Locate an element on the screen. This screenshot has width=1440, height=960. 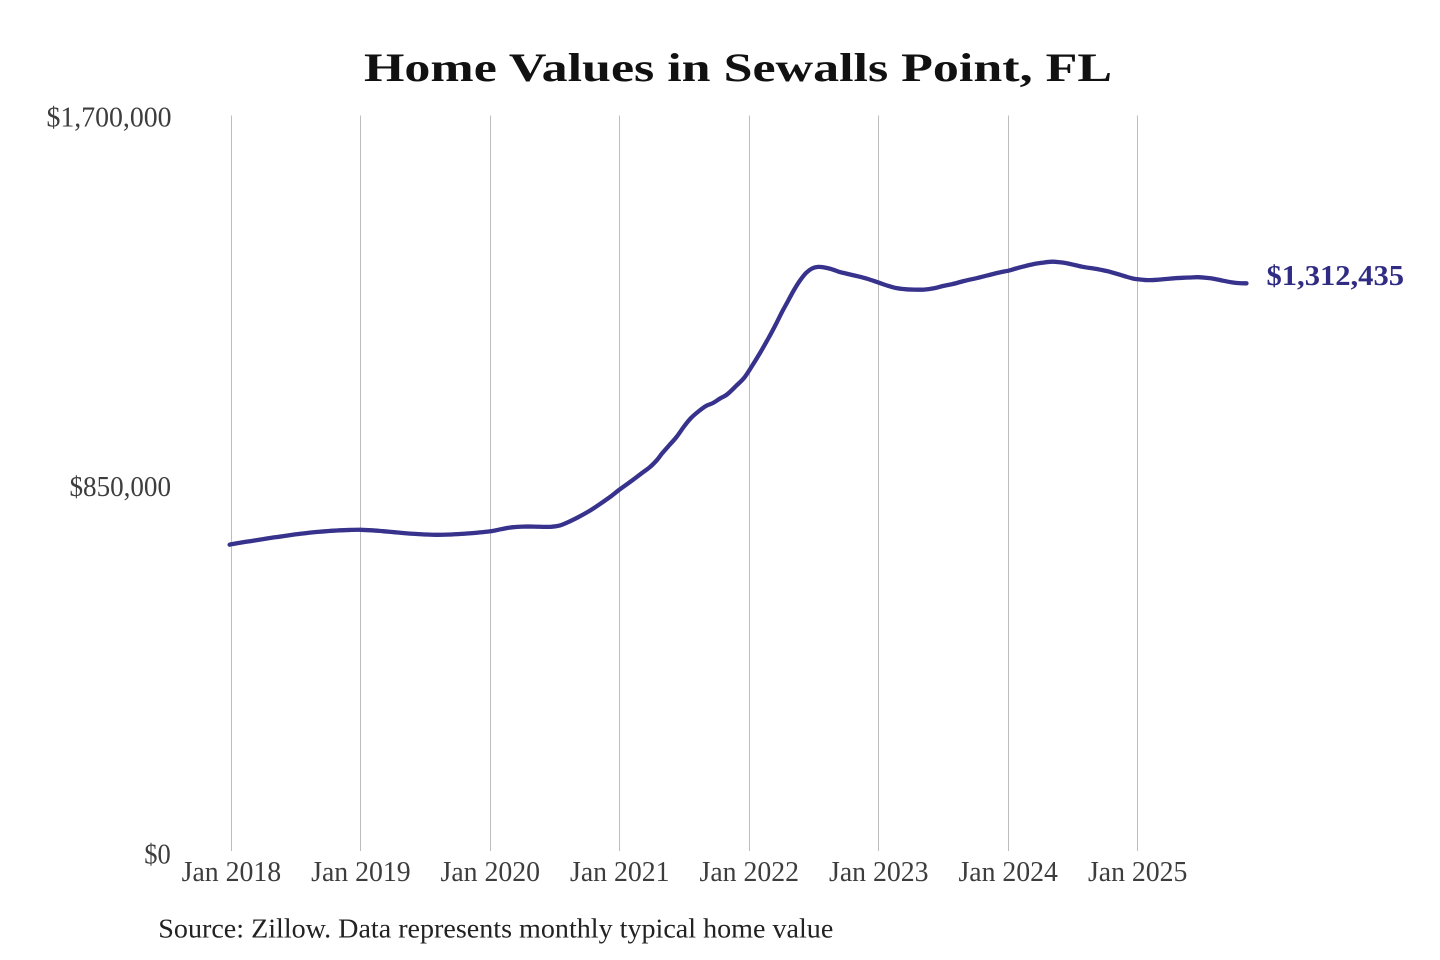
svg-text:Home Values in Sewalls Point,: Home Values in Sewalls Point, FL is located at coordinates (738, 67).